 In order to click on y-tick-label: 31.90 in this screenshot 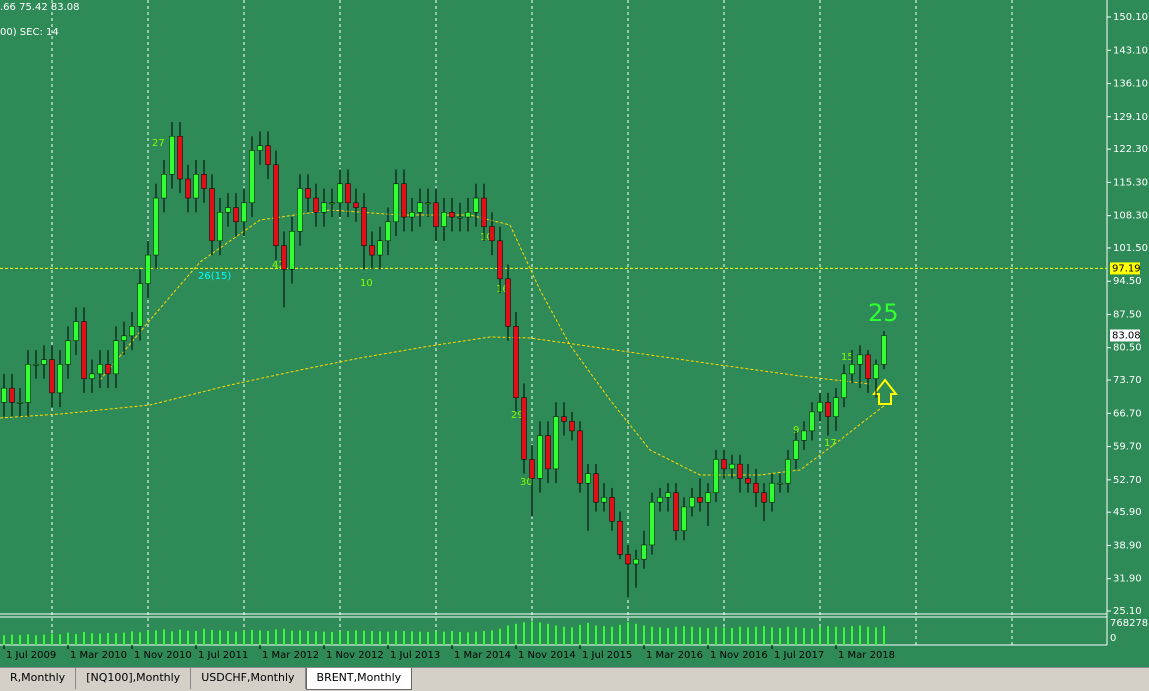, I will do `click(1127, 579)`.